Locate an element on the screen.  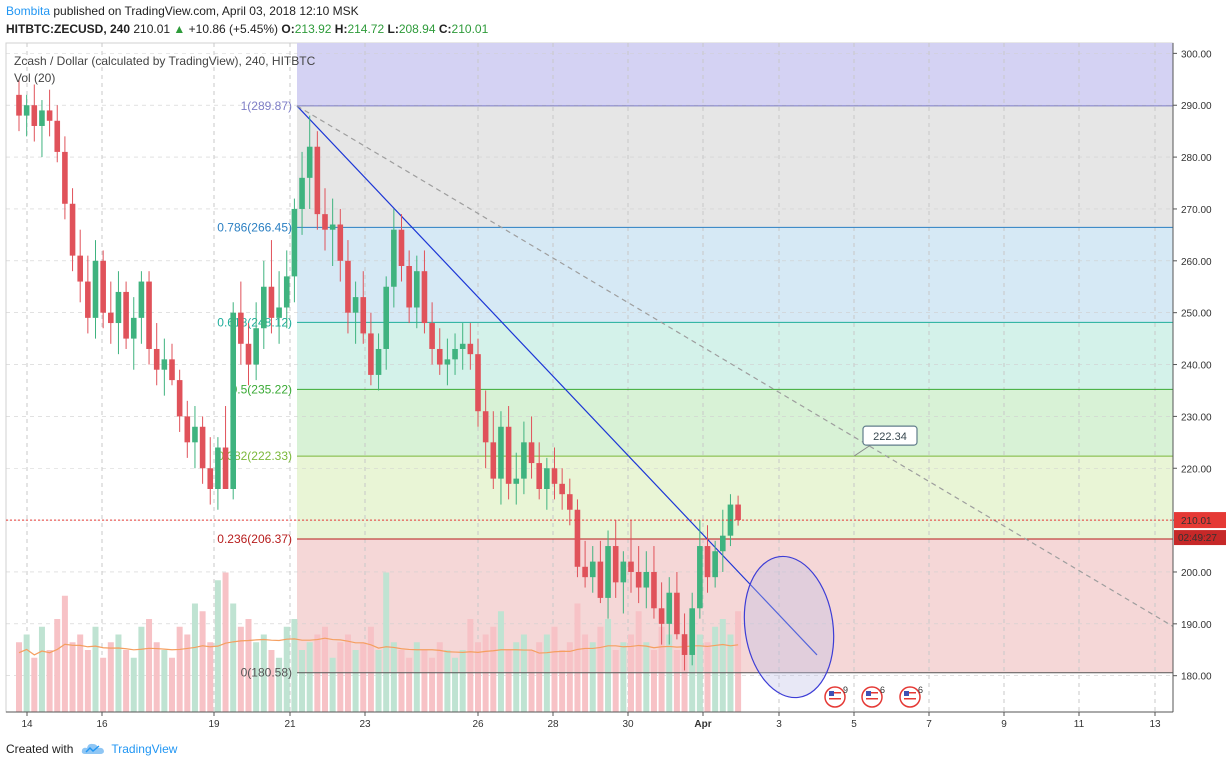
countdown-text: 02:49:27 is located at coordinates (1197, 538).